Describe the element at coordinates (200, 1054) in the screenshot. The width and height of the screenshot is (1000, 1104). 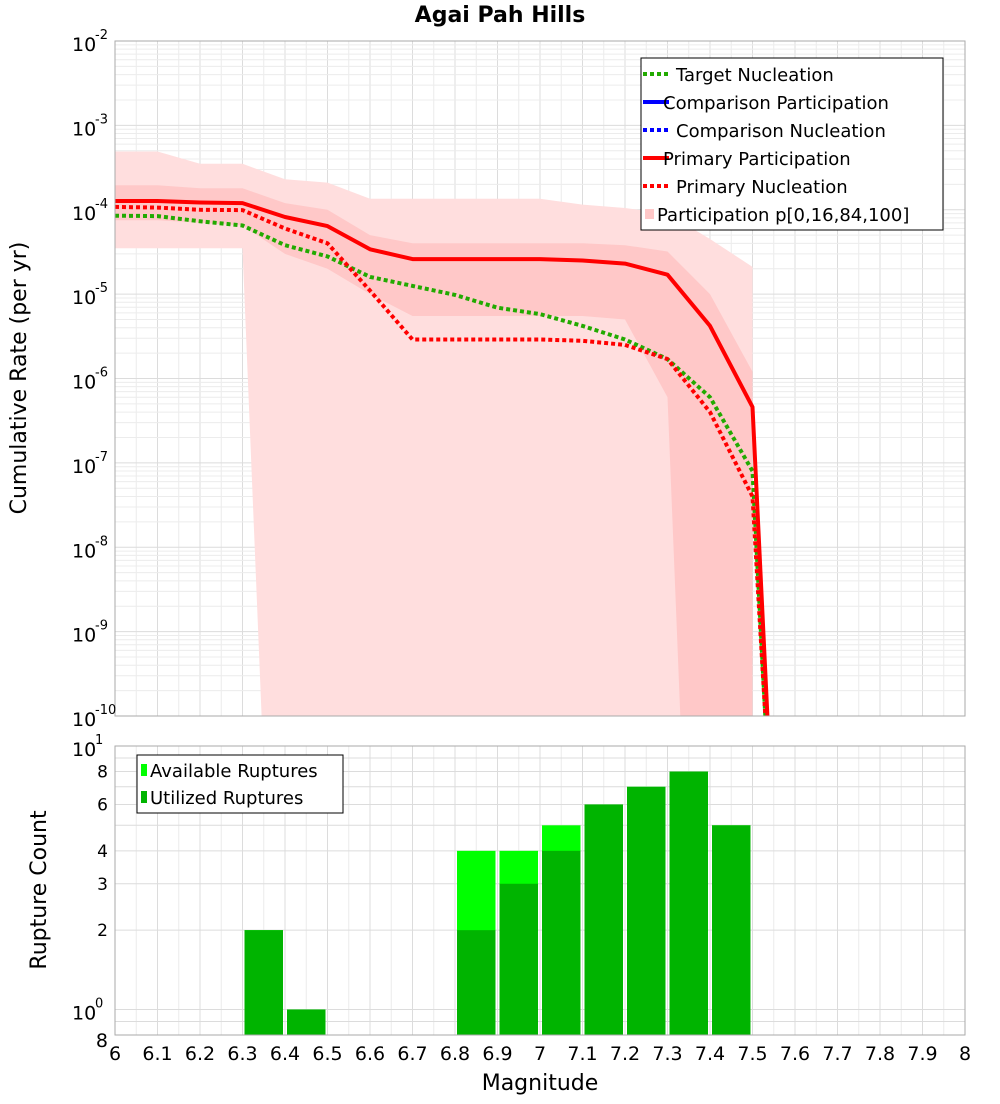
I see `x-tick-label: 6.2` at that location.